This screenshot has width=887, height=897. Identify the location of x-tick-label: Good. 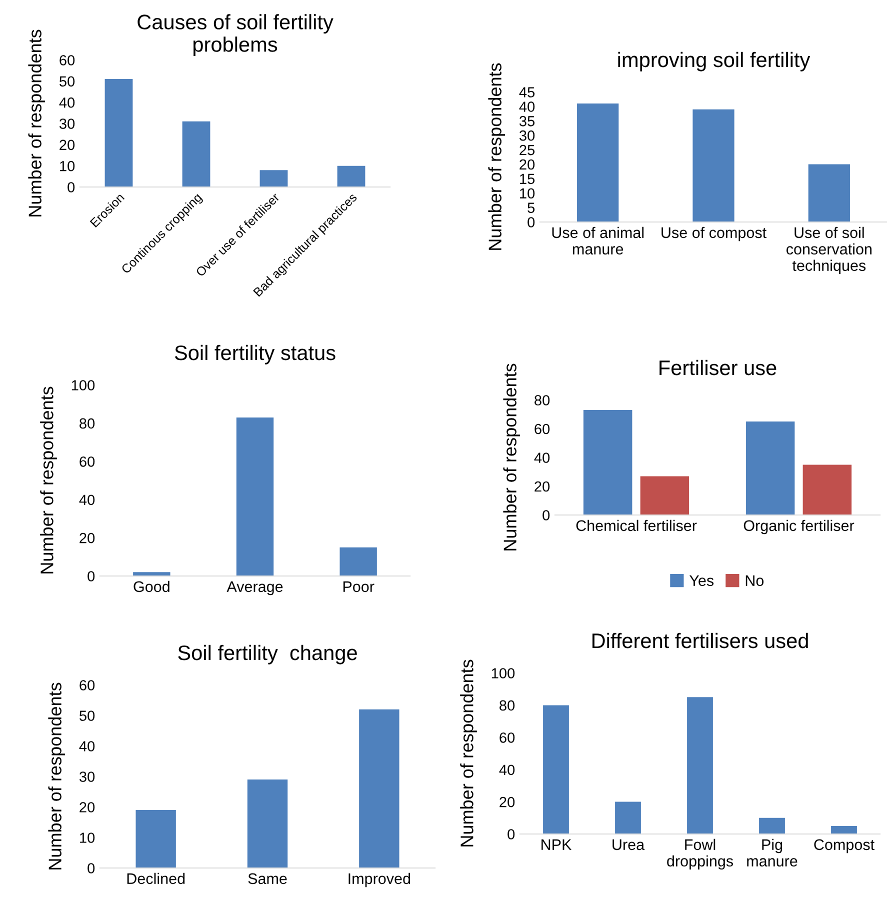
(152, 586).